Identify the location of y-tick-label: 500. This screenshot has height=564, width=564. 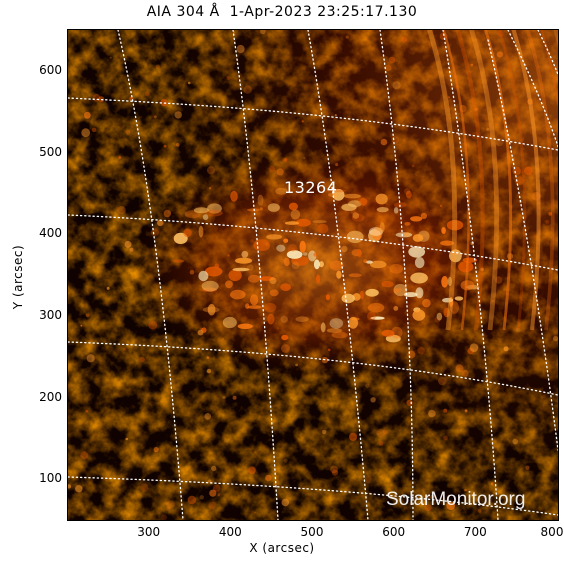
(50, 151).